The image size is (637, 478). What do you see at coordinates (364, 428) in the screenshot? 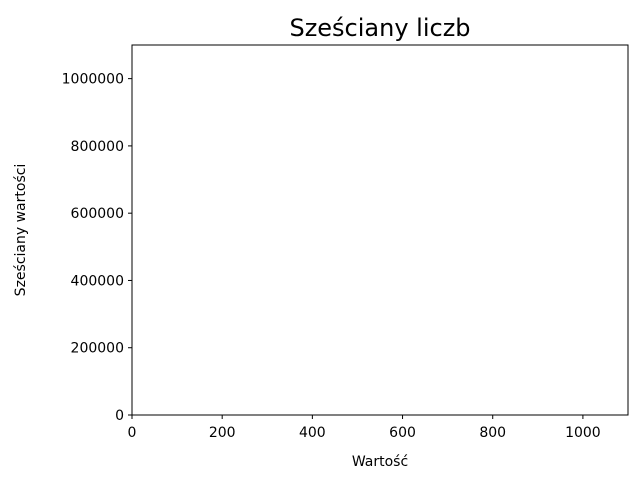
I see `x-axis-ticks: 0 200 400 600 800 1000` at bounding box center [364, 428].